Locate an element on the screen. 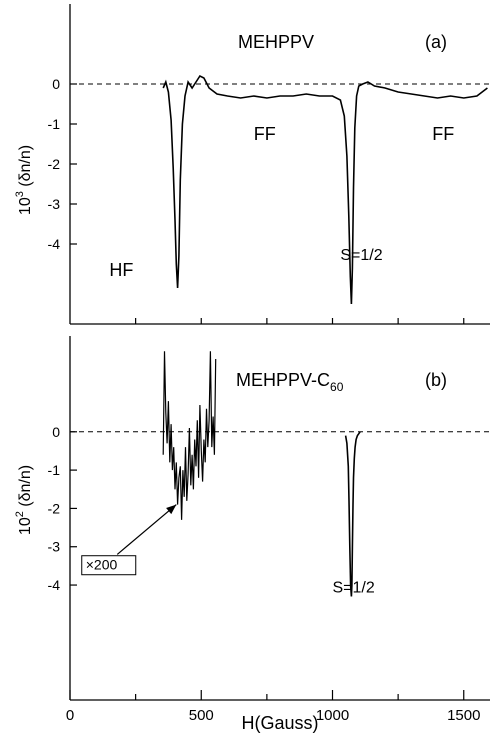 The height and width of the screenshot is (736, 490). panel-b-annotation-s-half: S=1/2 is located at coordinates (354, 588).